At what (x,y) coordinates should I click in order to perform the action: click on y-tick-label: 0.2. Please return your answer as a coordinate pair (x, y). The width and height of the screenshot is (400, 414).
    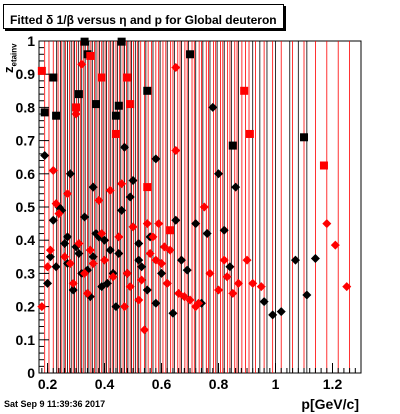
    Looking at the image, I should click on (26, 307).